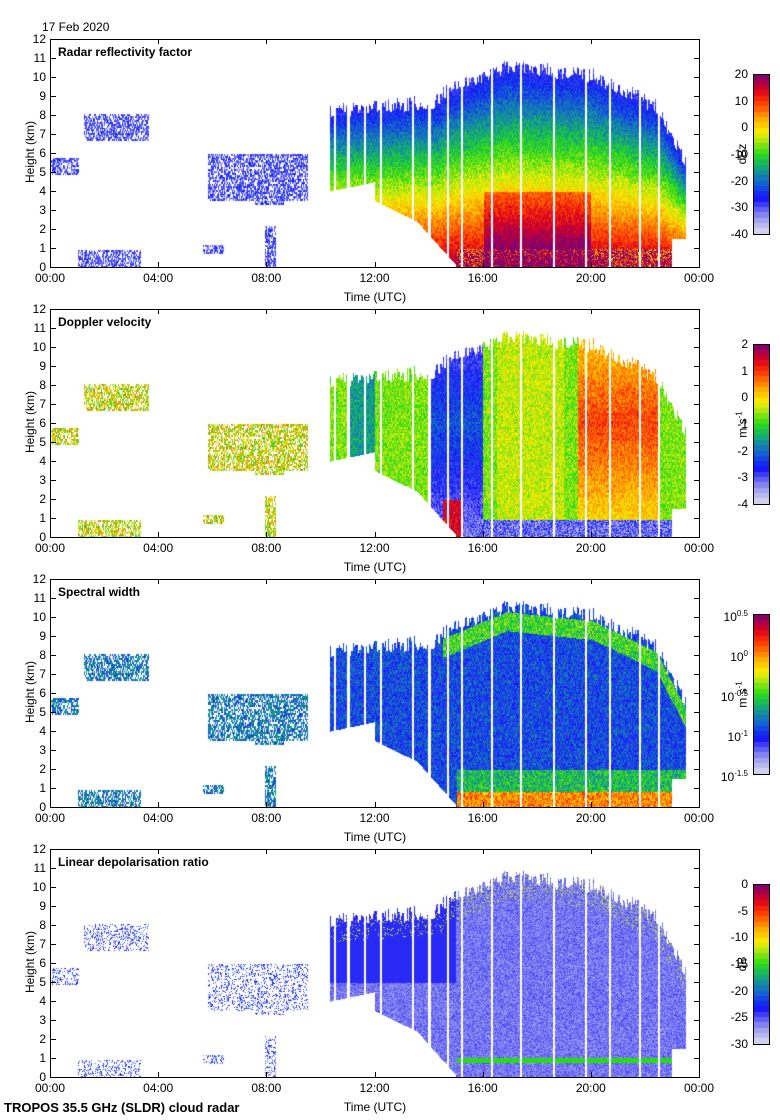 The image size is (780, 1120). What do you see at coordinates (728, 775) in the screenshot?
I see `colorbar-tick-label: 10-1.5` at bounding box center [728, 775].